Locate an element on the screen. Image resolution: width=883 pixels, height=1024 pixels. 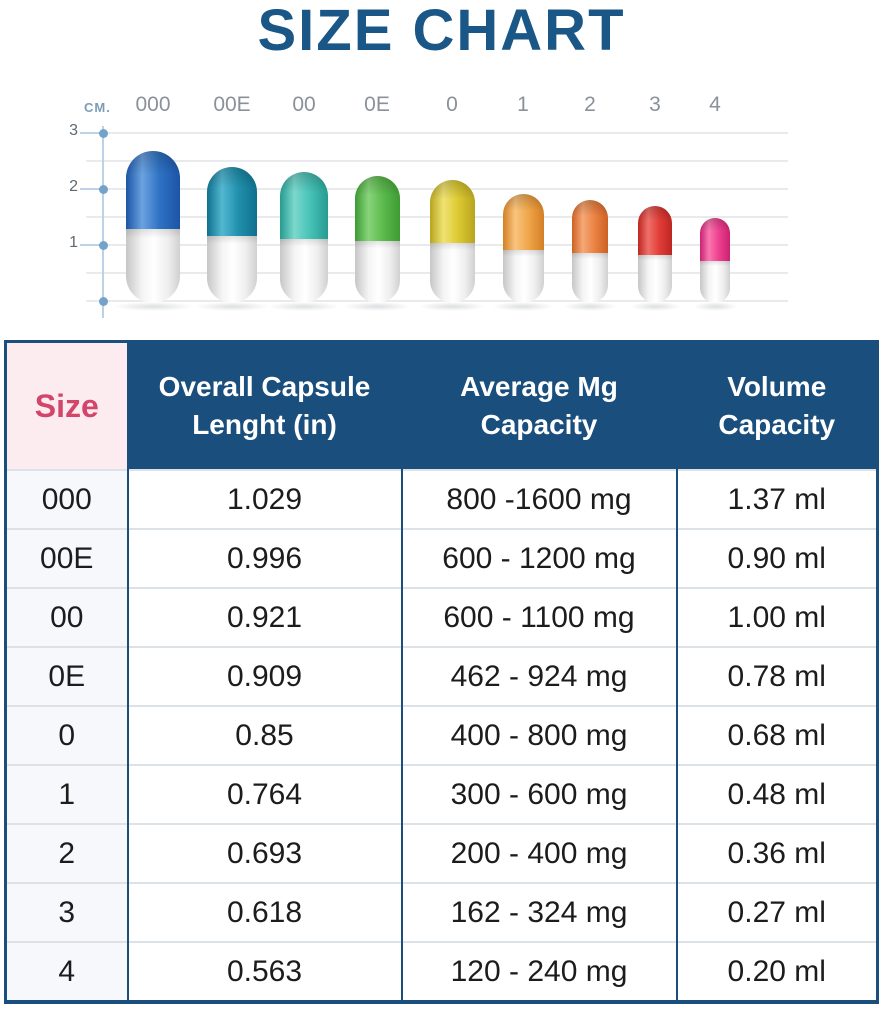
table-row: 4 0.563 120 - 240 mg 0.20 ml is located at coordinates (441, 971).